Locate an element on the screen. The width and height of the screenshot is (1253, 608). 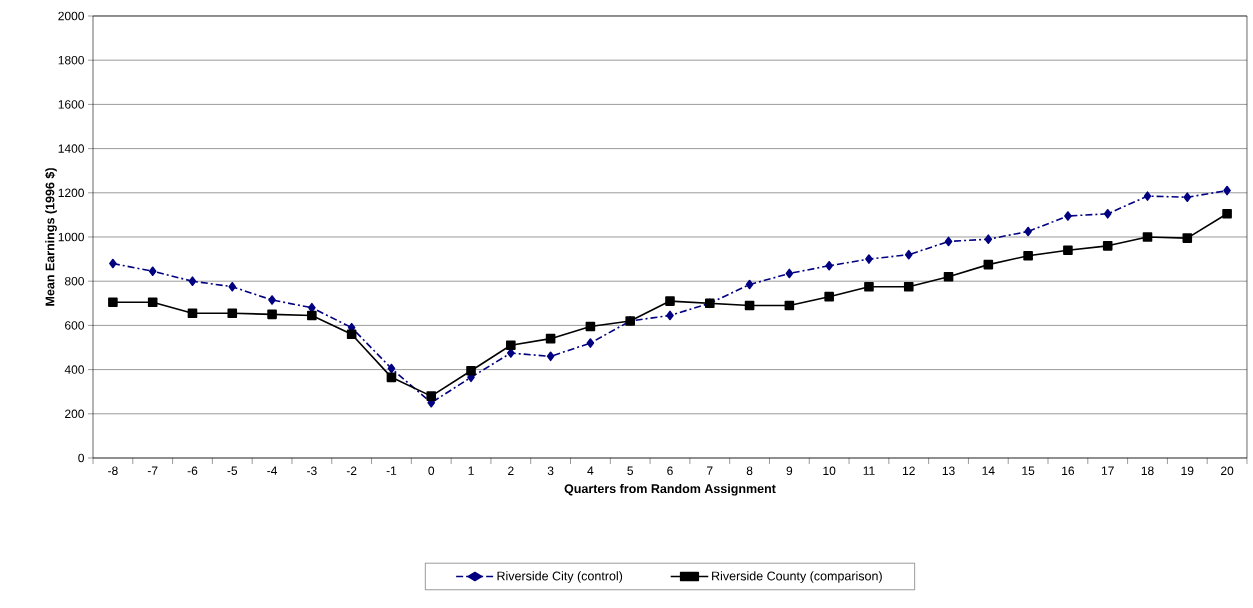
x-tick-label: 0 is located at coordinates (431, 471).